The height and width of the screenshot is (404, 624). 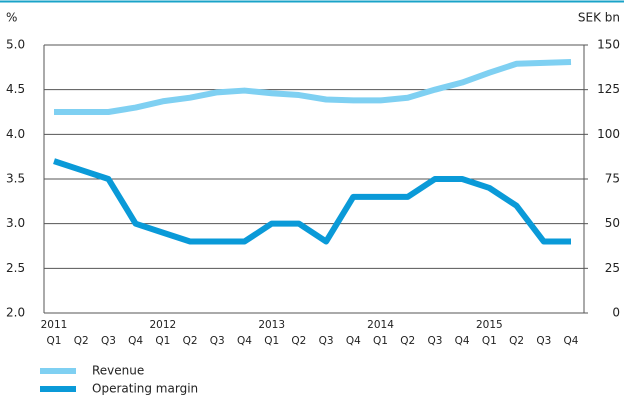 I want to click on legend-label: Revenue, so click(x=118, y=371).